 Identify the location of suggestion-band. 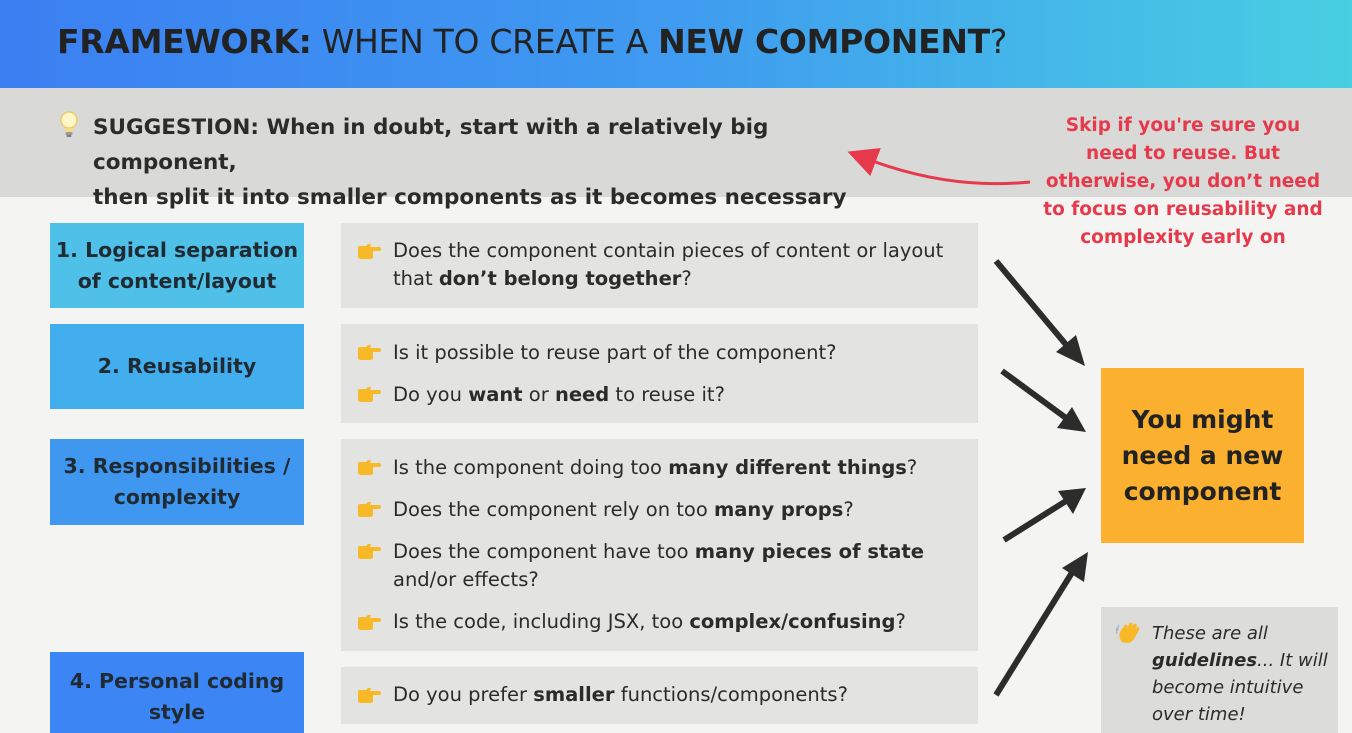
(676, 142).